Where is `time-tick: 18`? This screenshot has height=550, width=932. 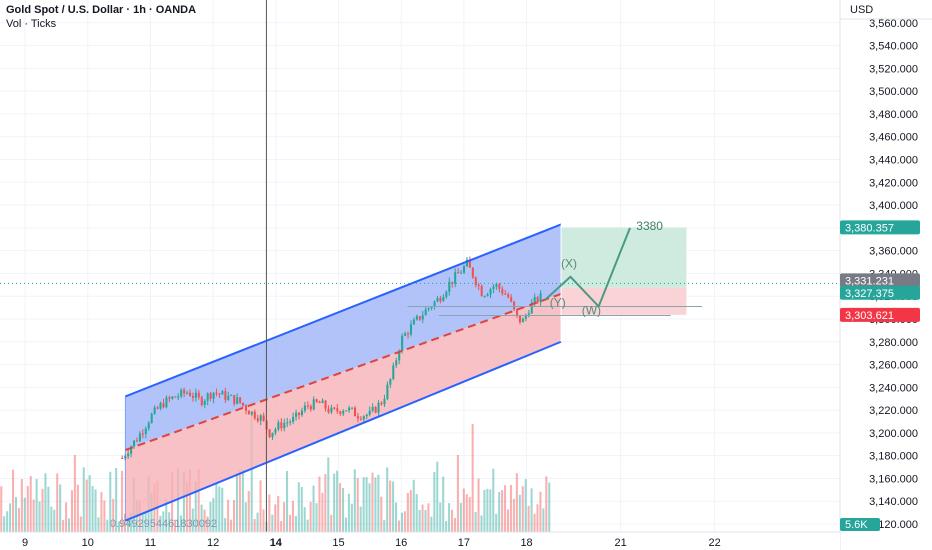
time-tick: 18 is located at coordinates (526, 543).